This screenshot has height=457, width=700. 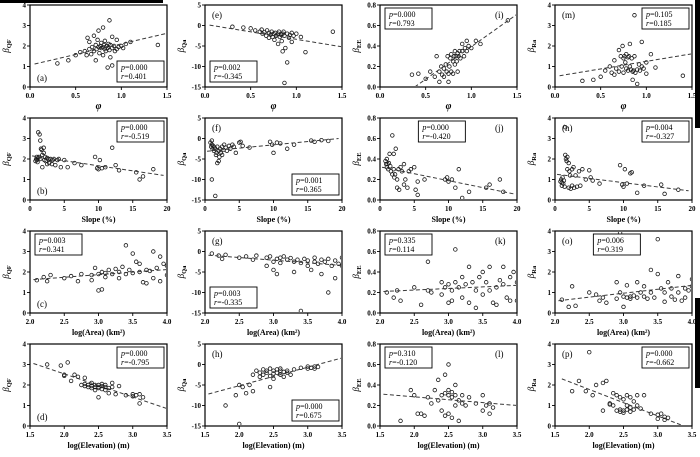 What do you see at coordinates (269, 168) in the screenshot?
I see `data-points` at bounding box center [269, 168].